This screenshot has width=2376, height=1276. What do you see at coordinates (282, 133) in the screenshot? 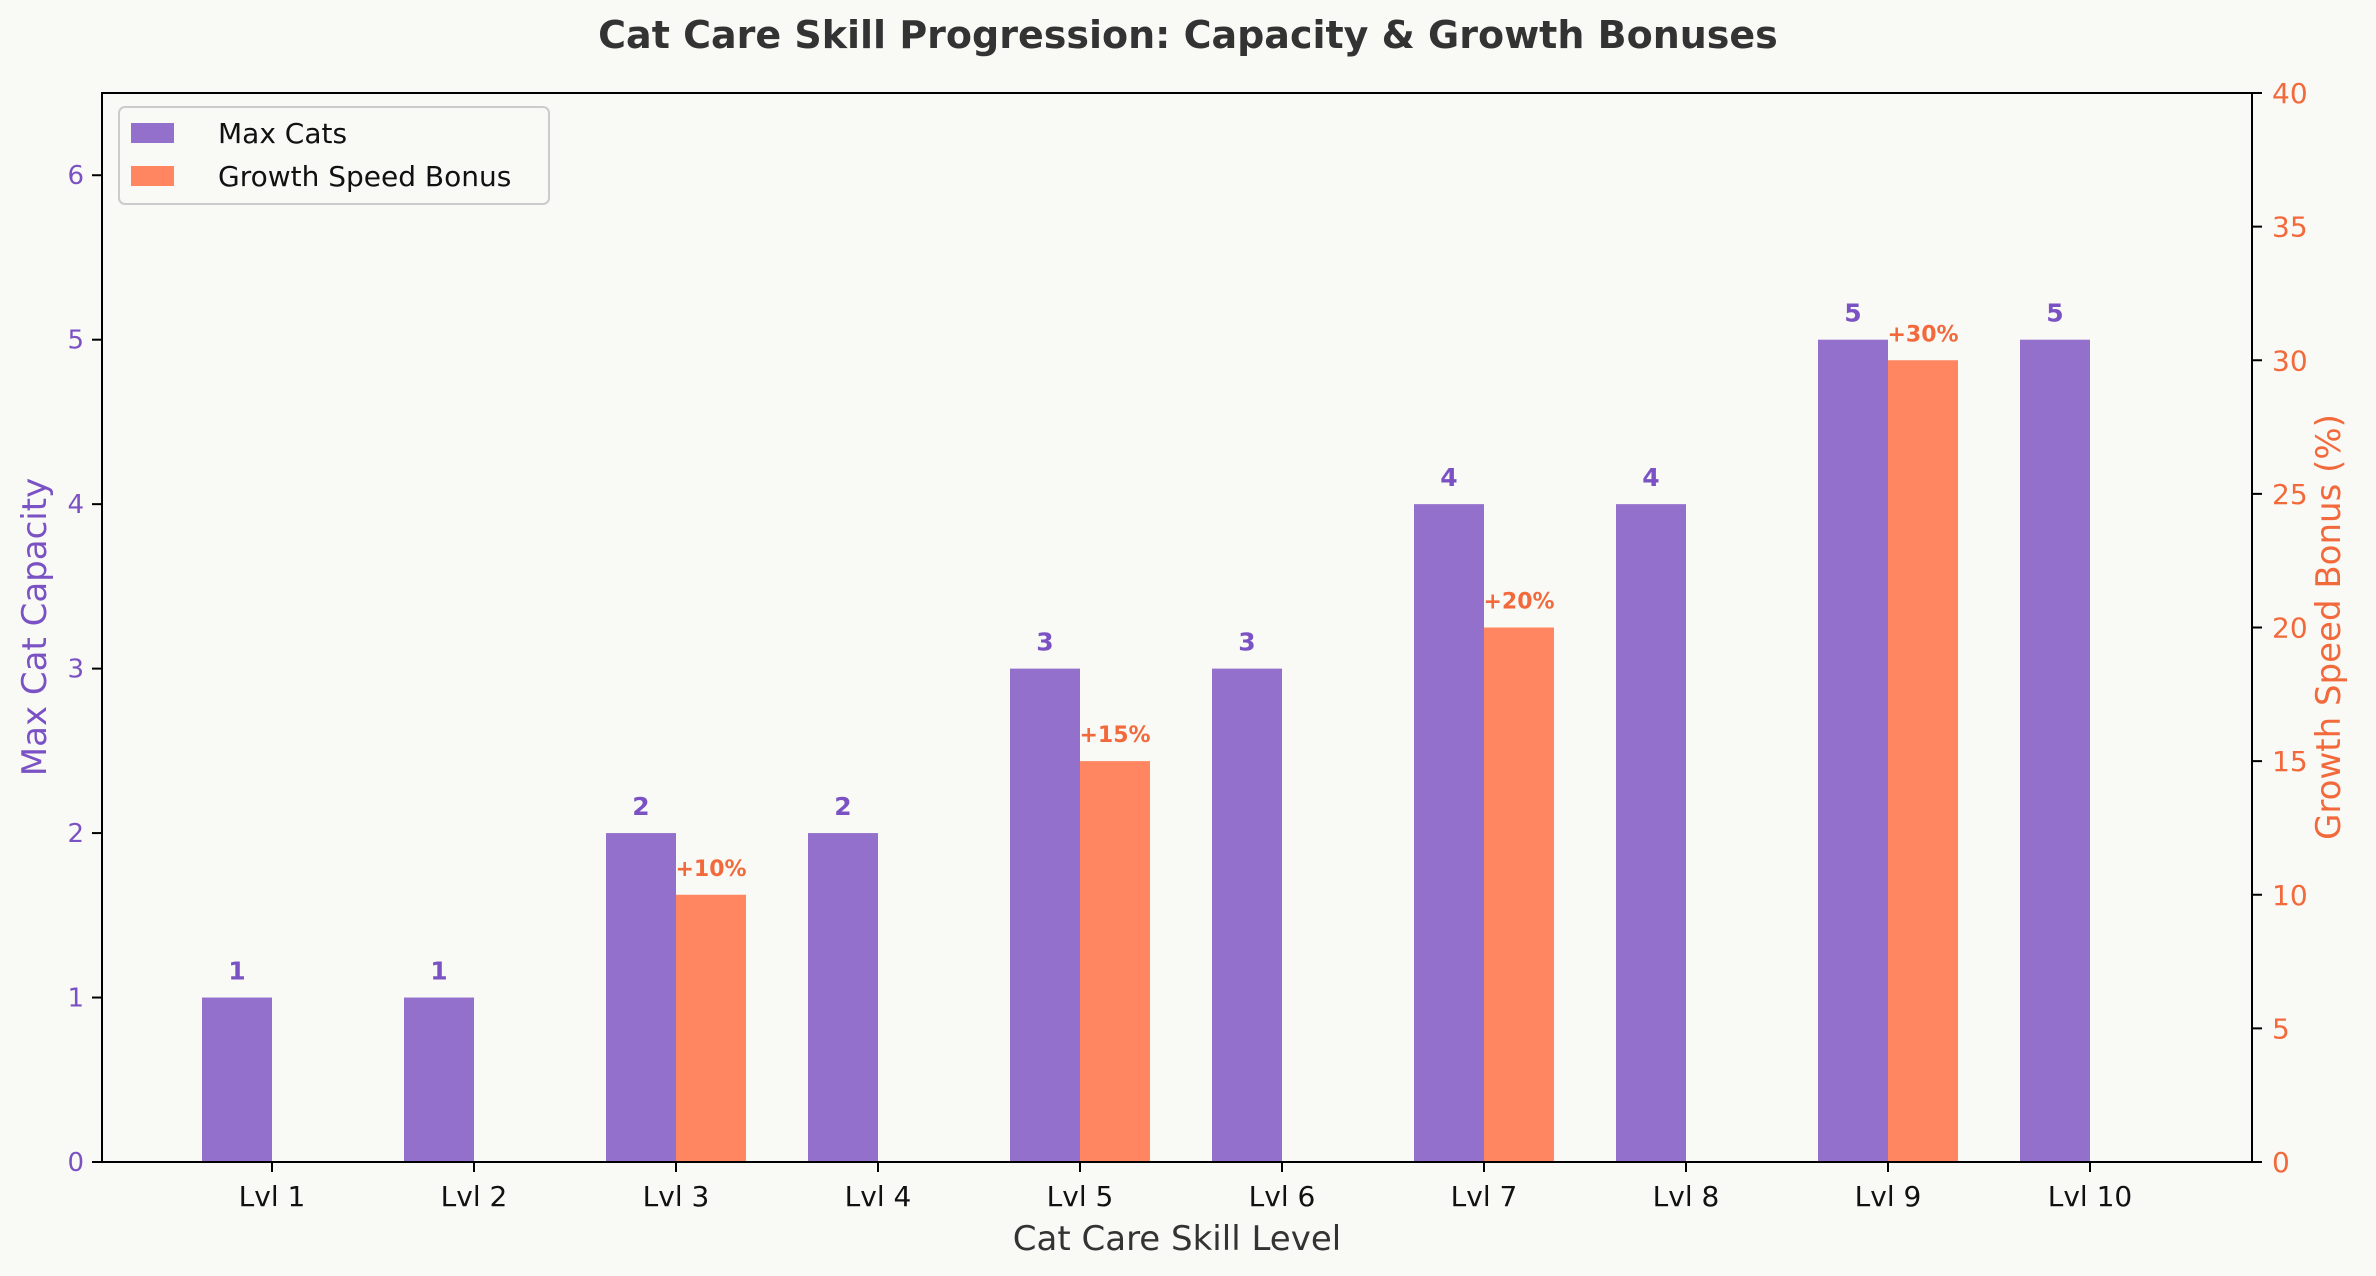
I see `legend-label-max-cats: Max Cats` at bounding box center [282, 133].